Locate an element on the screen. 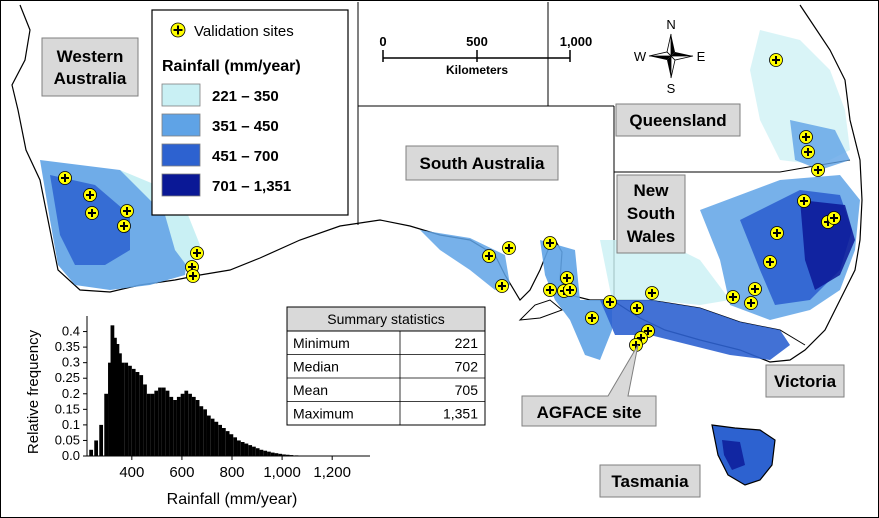  scale-unit: Kilometers is located at coordinates (477, 70).